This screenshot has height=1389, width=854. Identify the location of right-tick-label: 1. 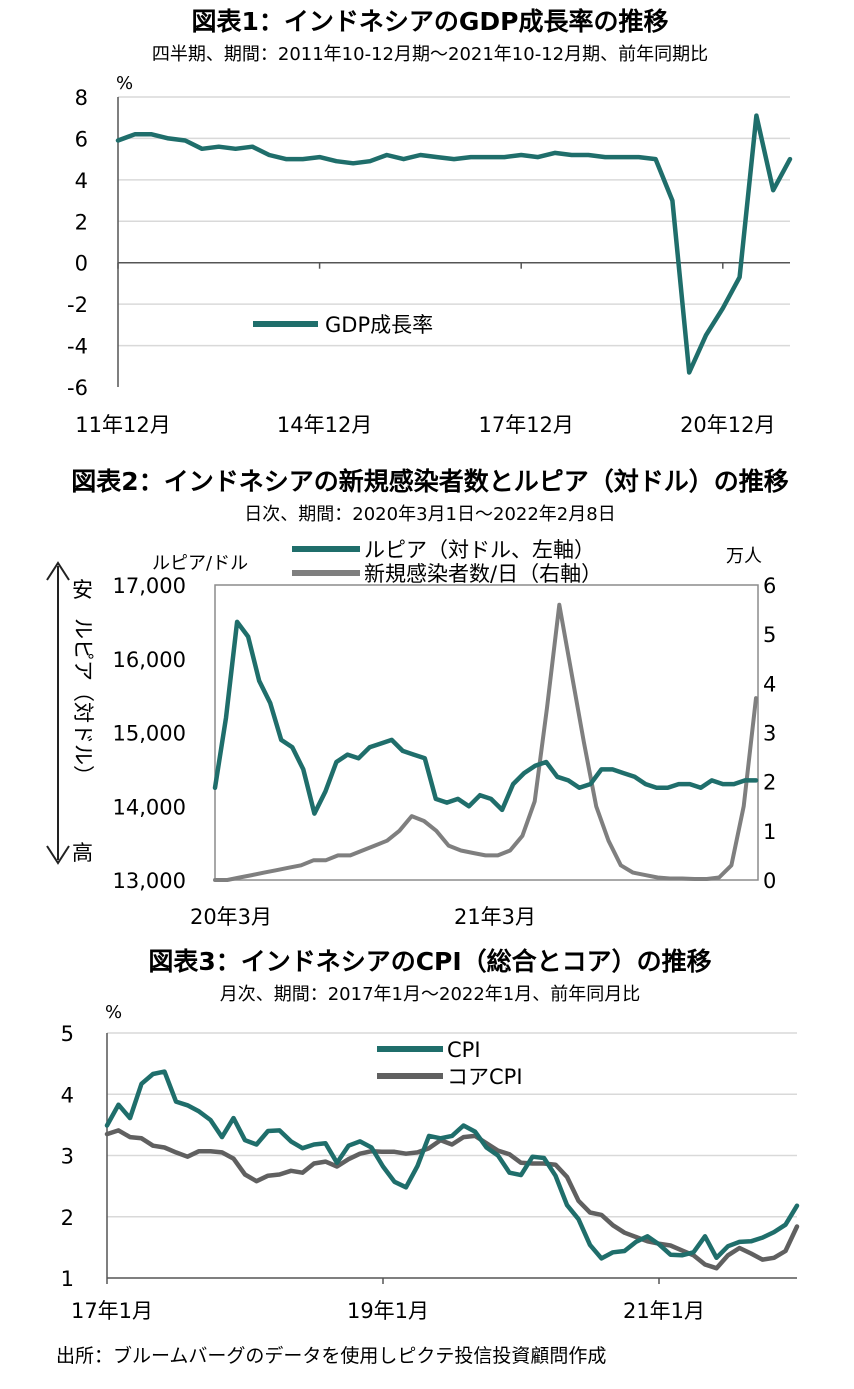
(769, 832).